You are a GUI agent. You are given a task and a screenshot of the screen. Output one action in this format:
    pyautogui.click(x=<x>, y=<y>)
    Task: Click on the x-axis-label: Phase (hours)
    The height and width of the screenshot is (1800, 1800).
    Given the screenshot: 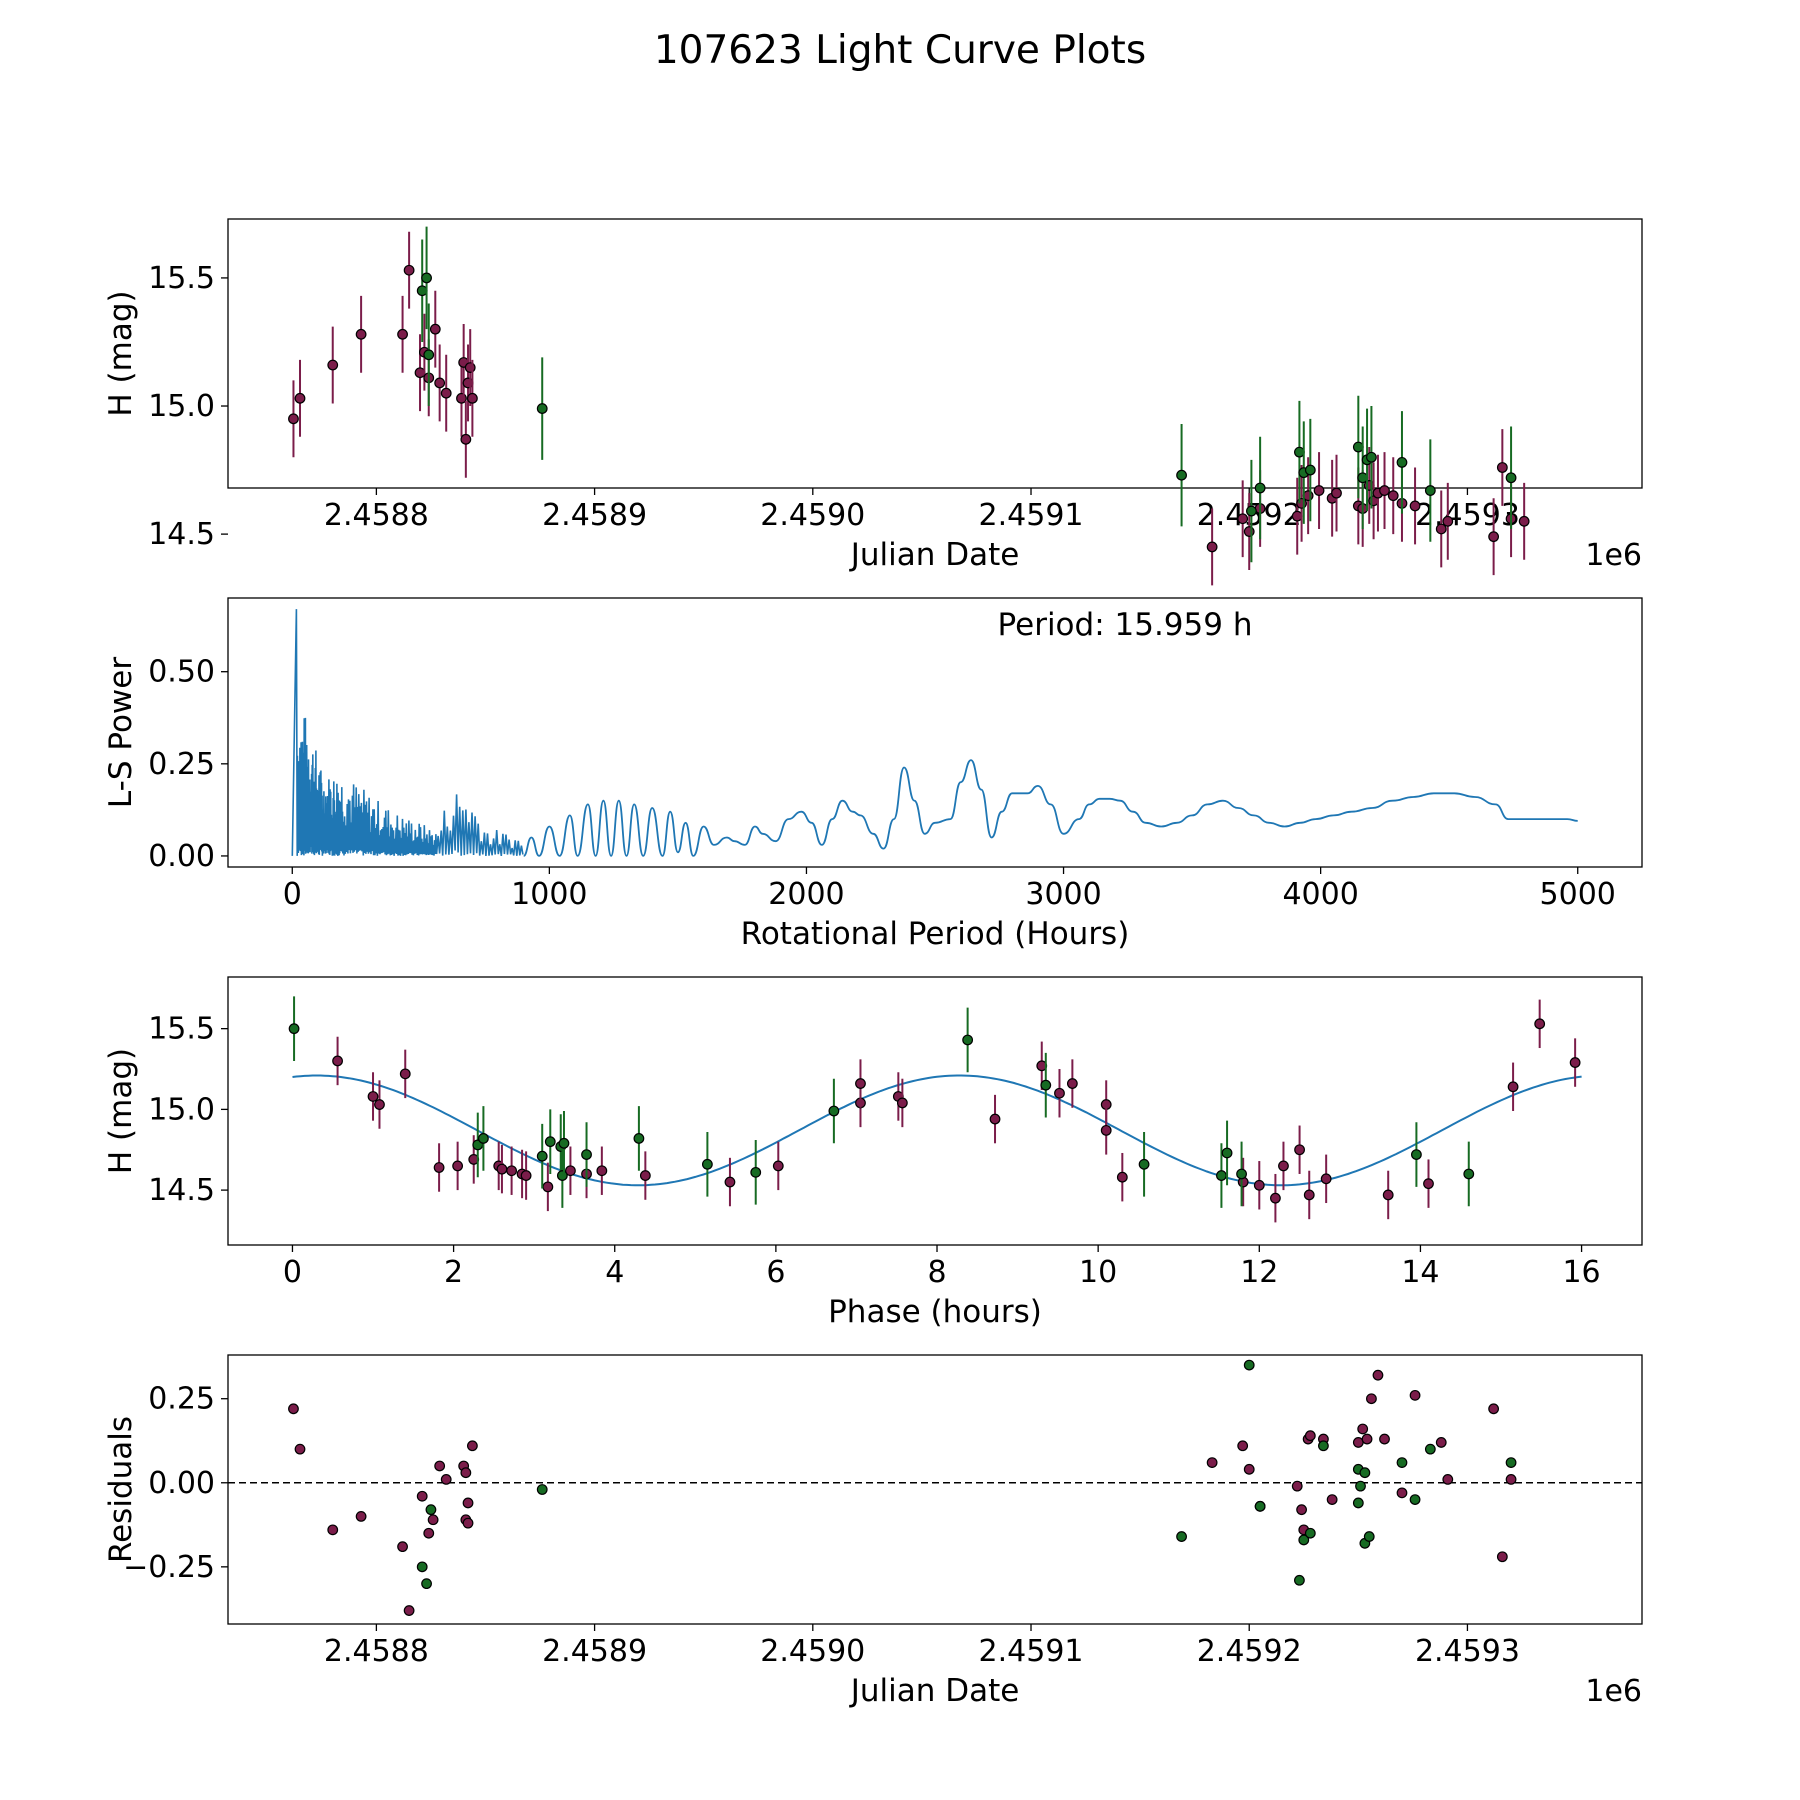 What is the action you would take?
    pyautogui.click(x=935, y=1312)
    